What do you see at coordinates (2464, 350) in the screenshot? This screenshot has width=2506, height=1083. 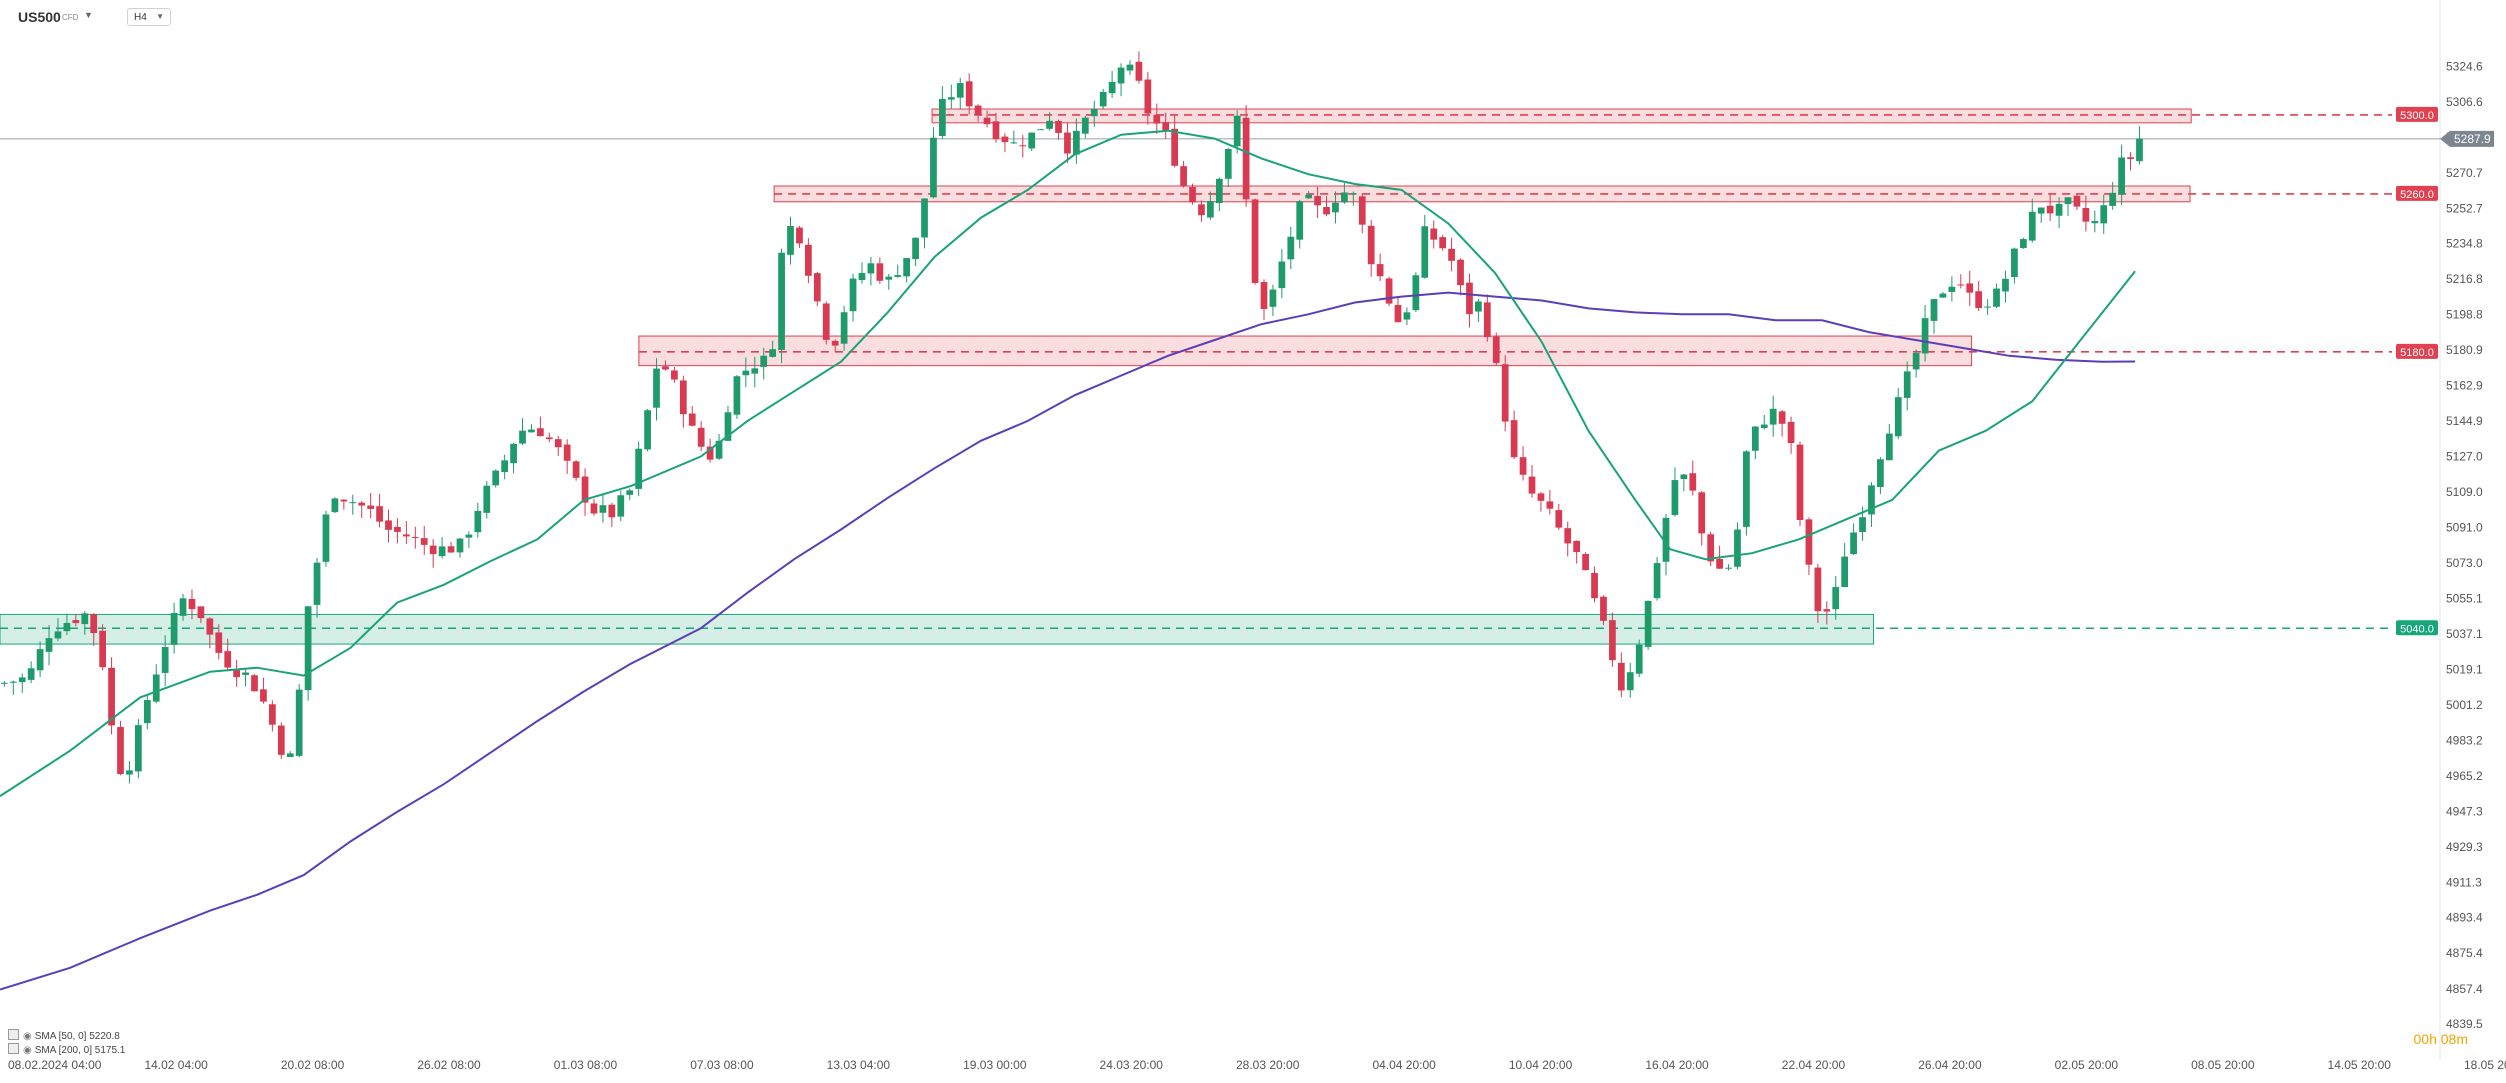 I see `y-tick-label: 5180.9` at bounding box center [2464, 350].